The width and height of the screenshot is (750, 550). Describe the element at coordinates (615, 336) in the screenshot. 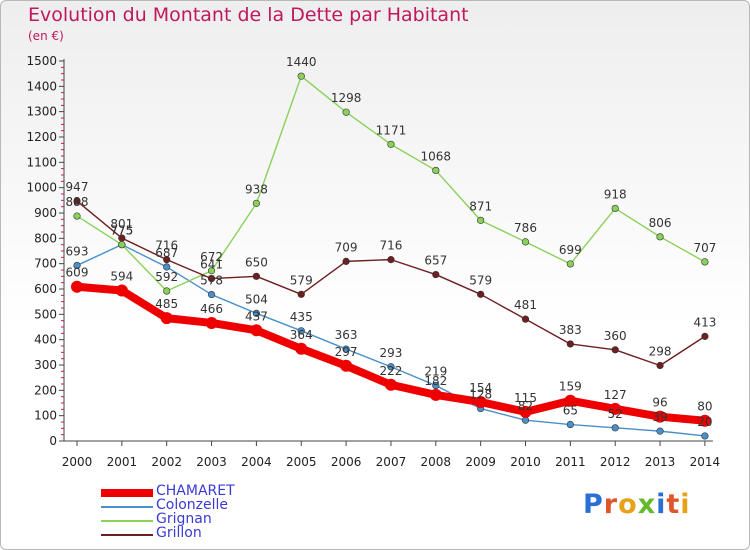

I see `data-label-grillon: 360` at that location.